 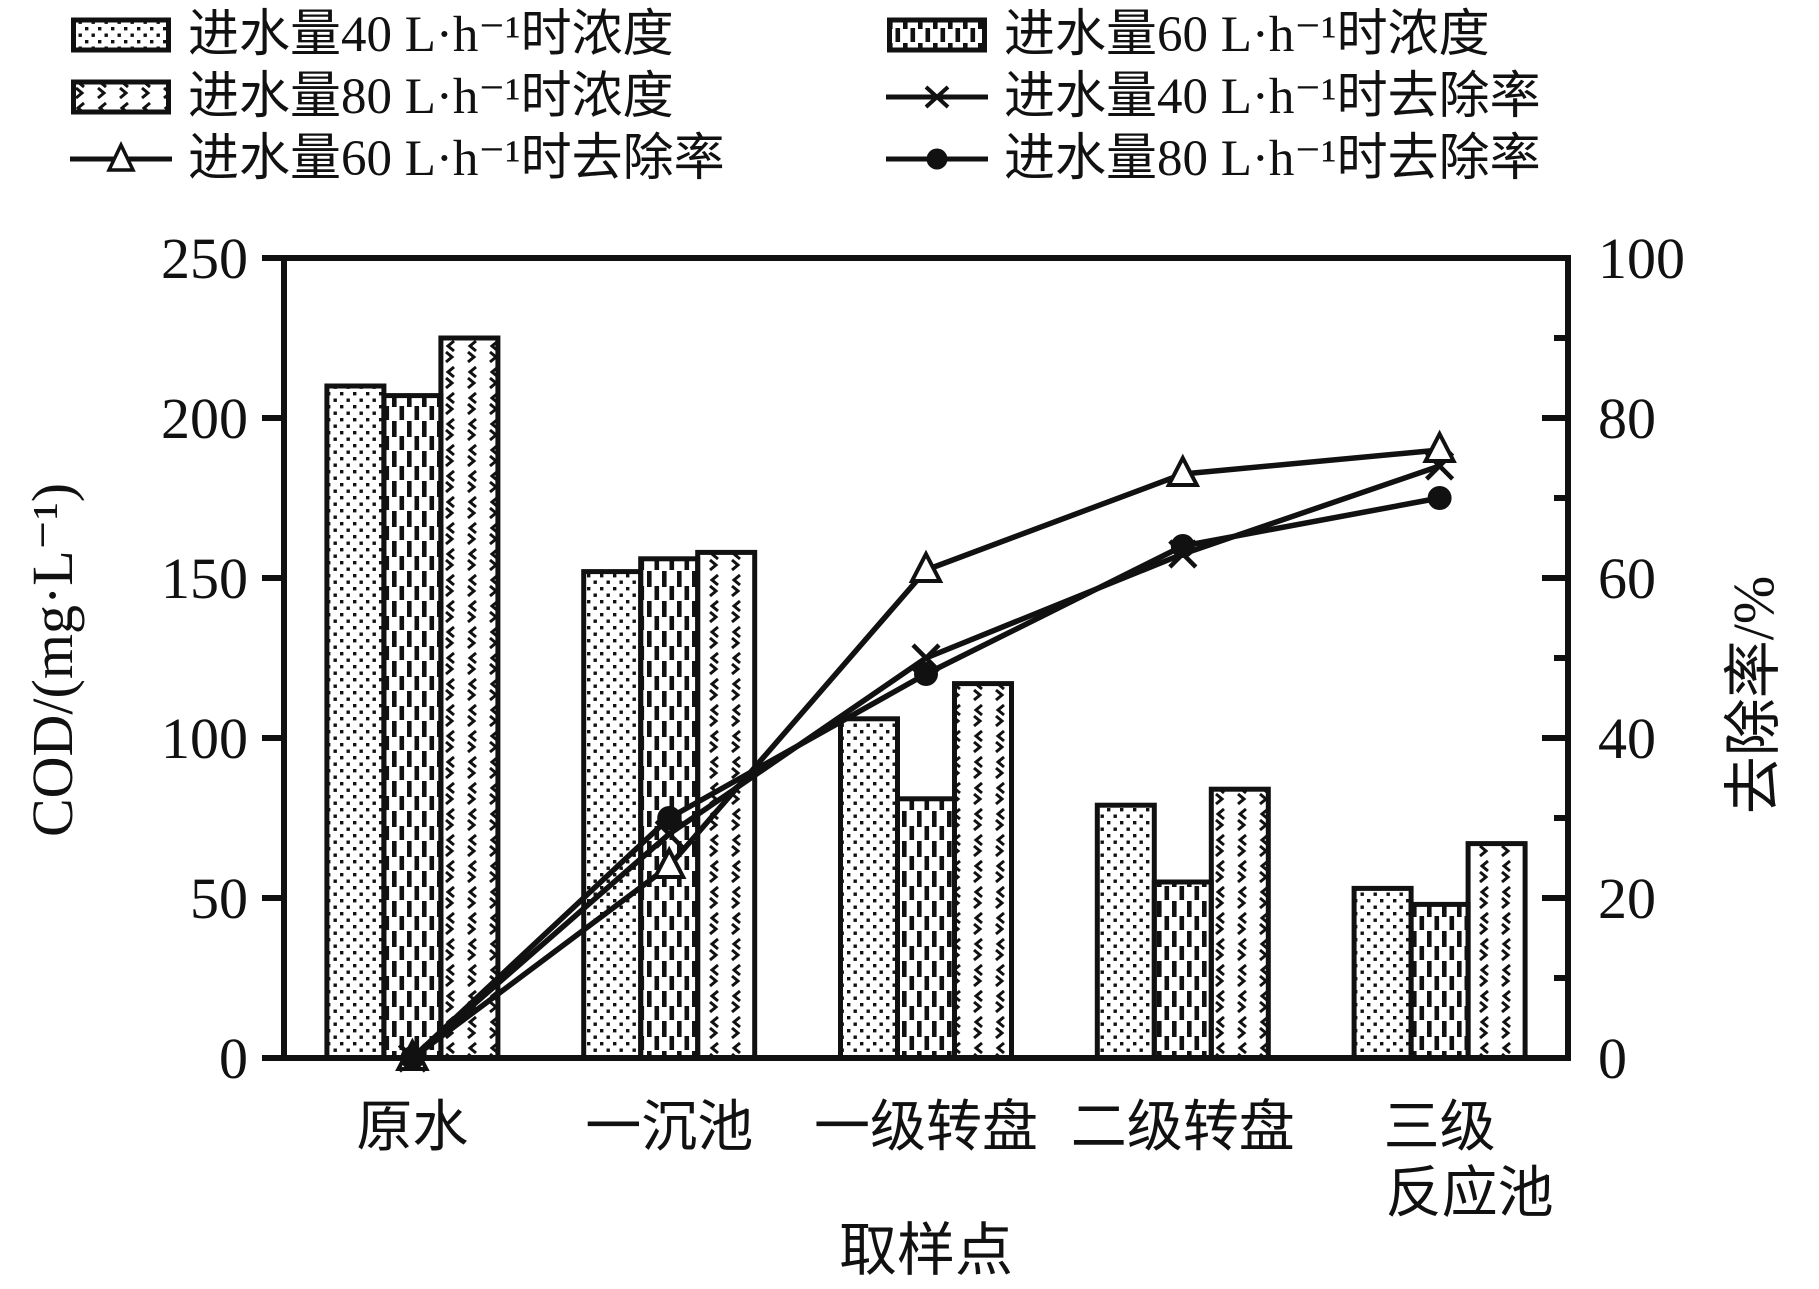 What do you see at coordinates (204, 578) in the screenshot?
I see `left-tick-label: 150` at bounding box center [204, 578].